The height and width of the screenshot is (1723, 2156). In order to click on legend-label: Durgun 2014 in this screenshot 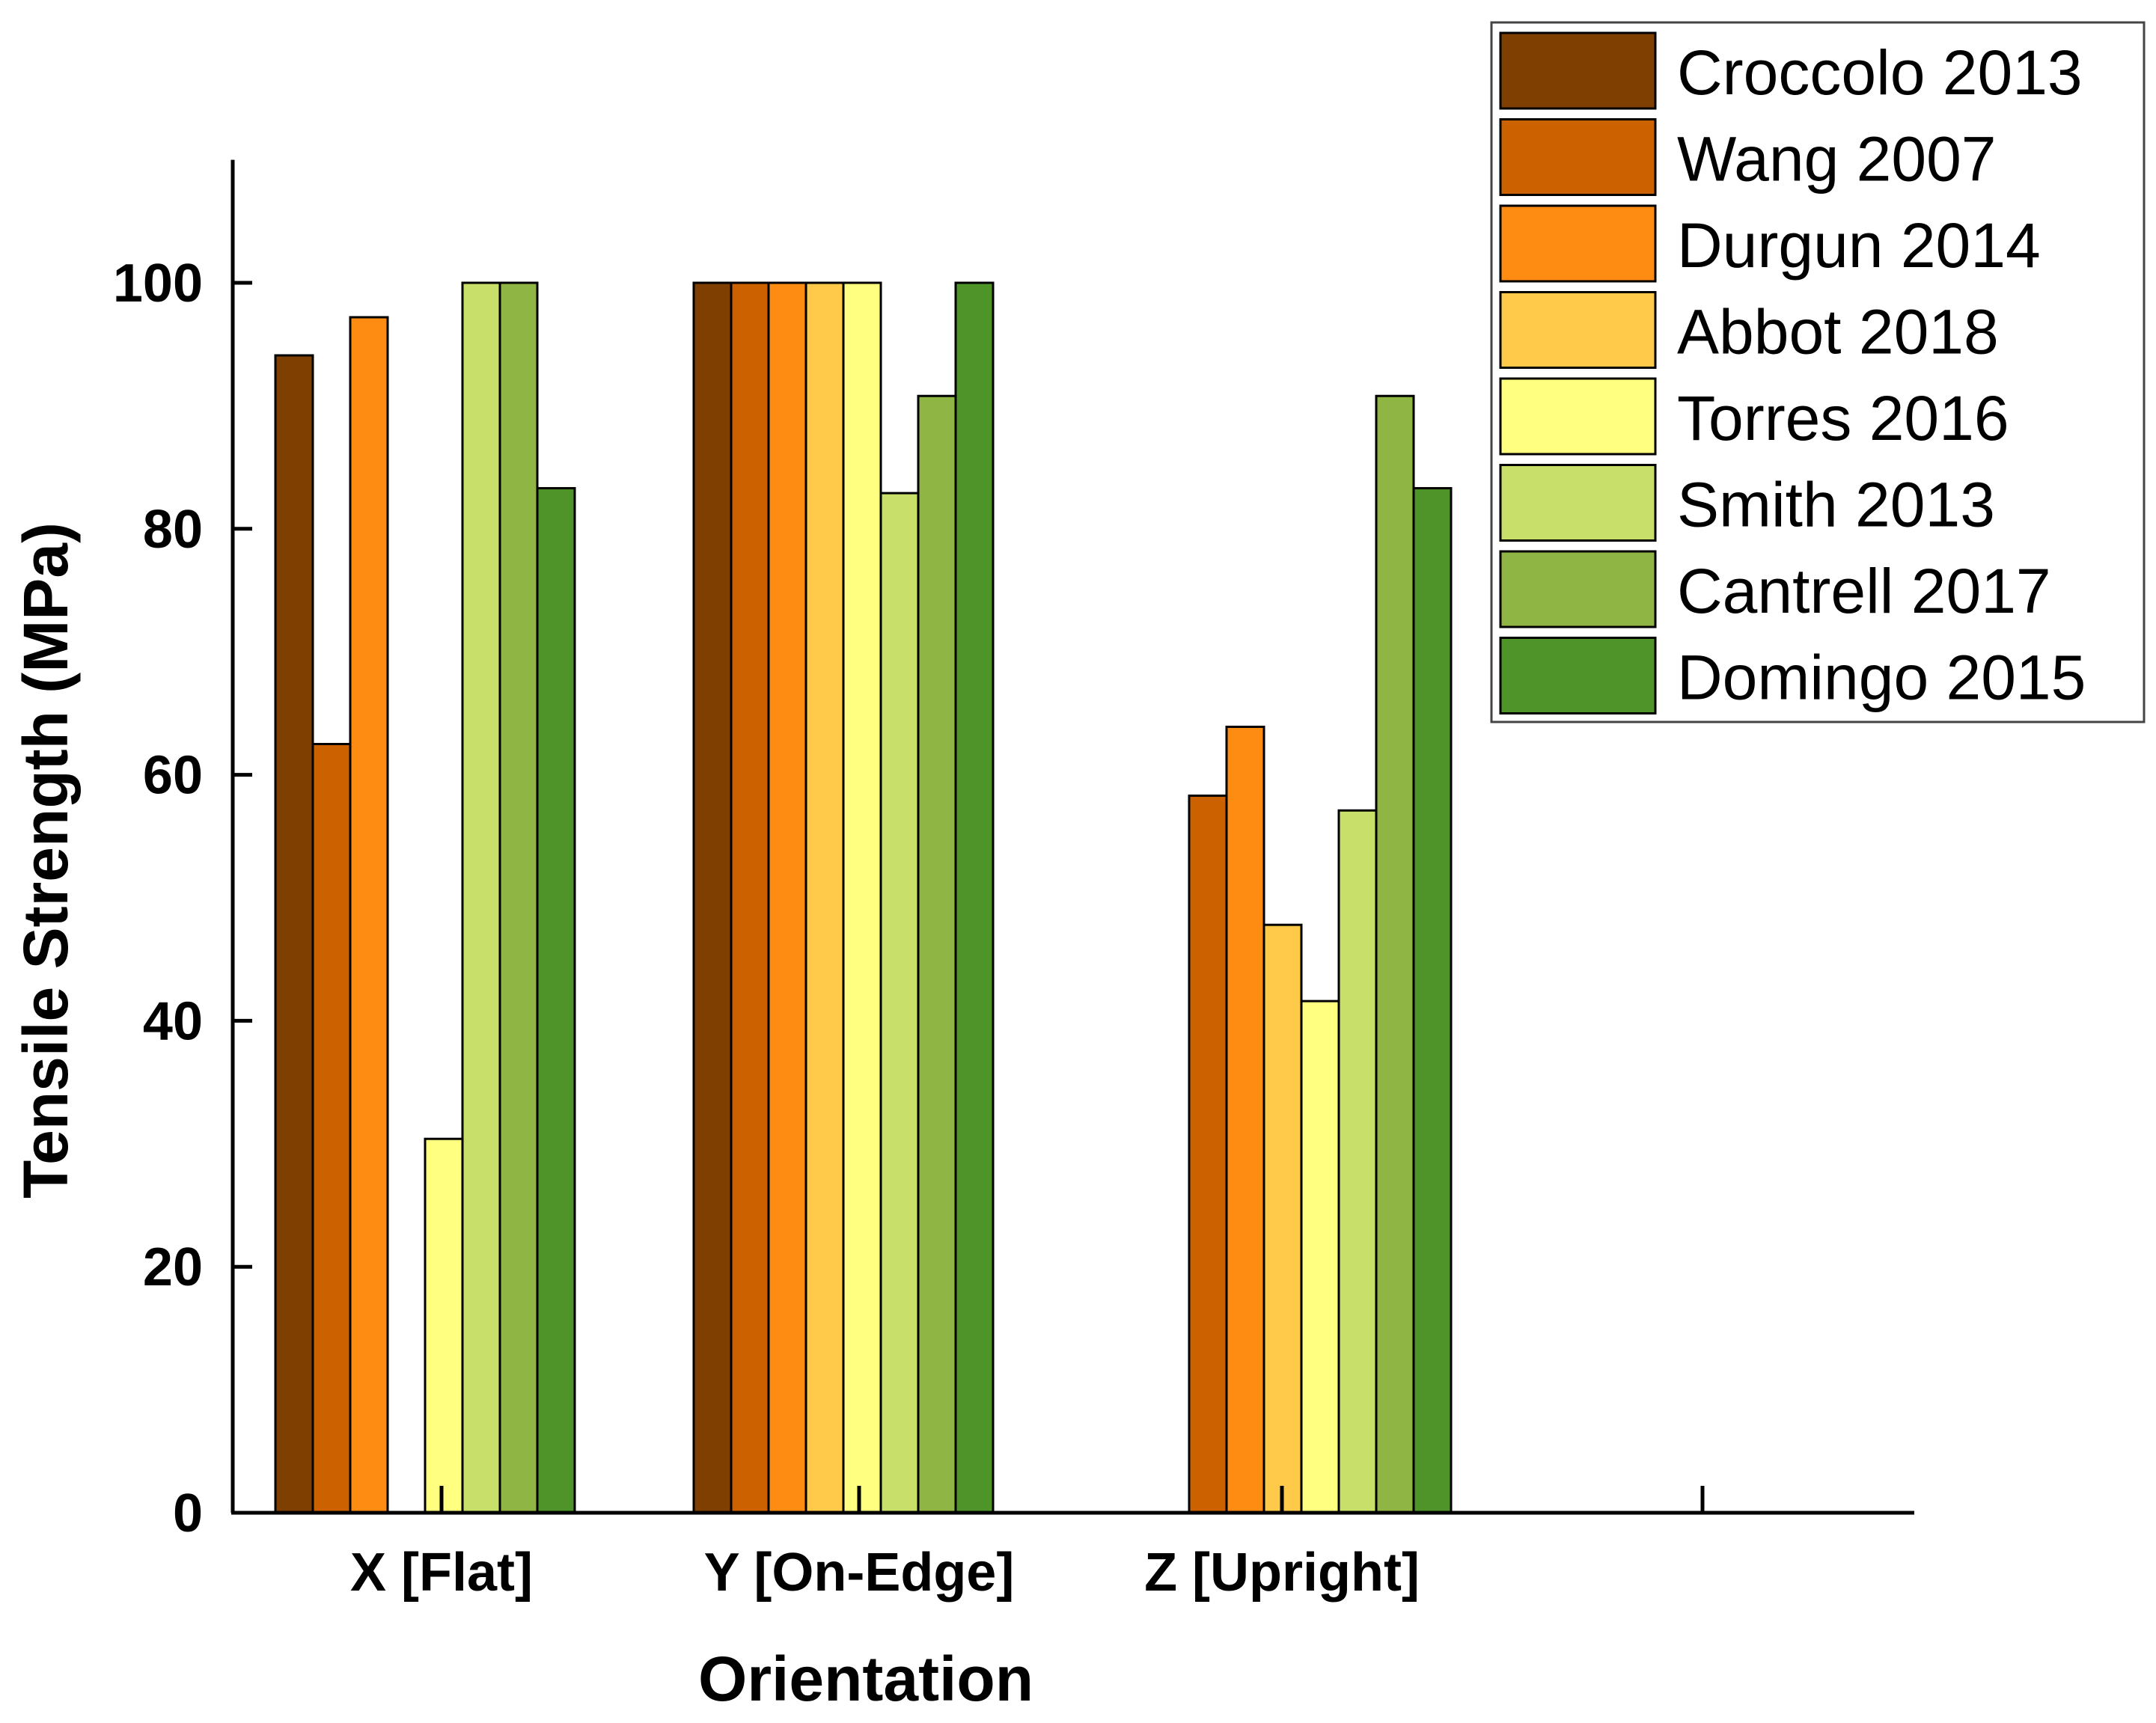, I will do `click(1859, 245)`.